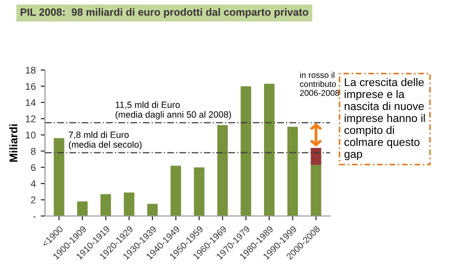 Image resolution: width=468 pixels, height=268 pixels. I want to click on y-axis-title: Miliardi, so click(13, 143).